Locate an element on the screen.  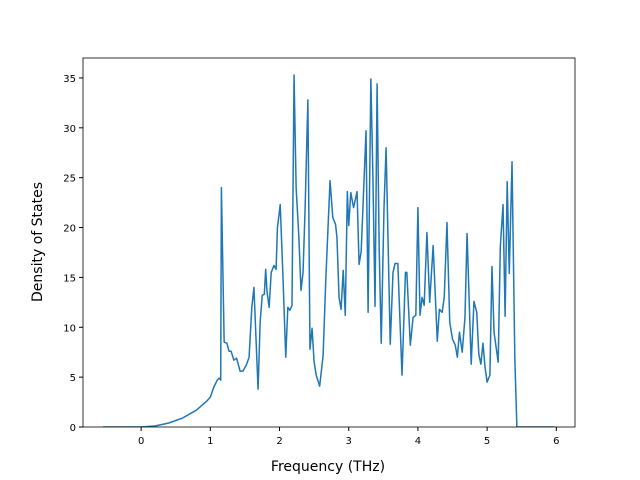
x-tick-label: 5 is located at coordinates (487, 441).